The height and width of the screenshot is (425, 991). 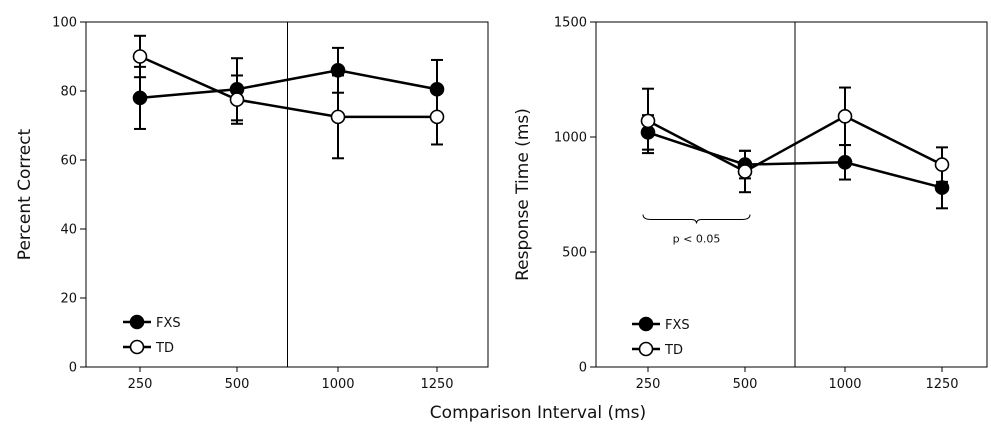 I want to click on y-tick-label: 1500, so click(x=570, y=23).